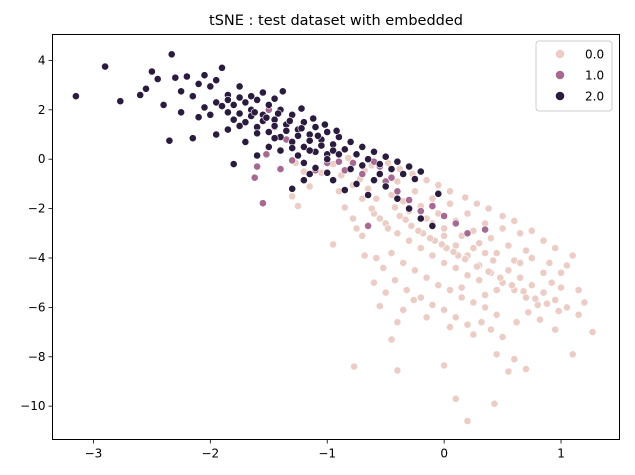  Describe the element at coordinates (594, 76) in the screenshot. I see `legend-label-1: 1.0` at that location.